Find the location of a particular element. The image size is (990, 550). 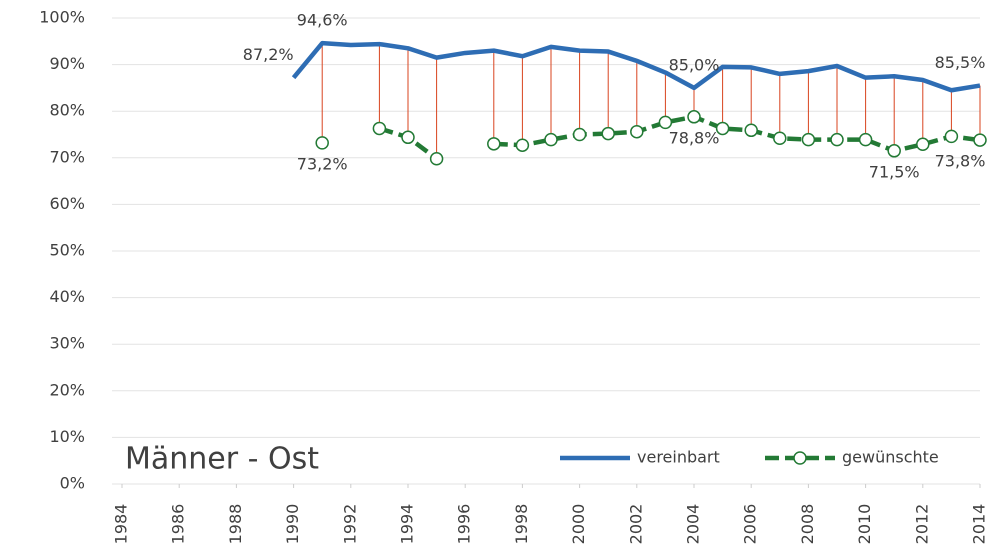

y-tick-label: 20% is located at coordinates (67, 389).